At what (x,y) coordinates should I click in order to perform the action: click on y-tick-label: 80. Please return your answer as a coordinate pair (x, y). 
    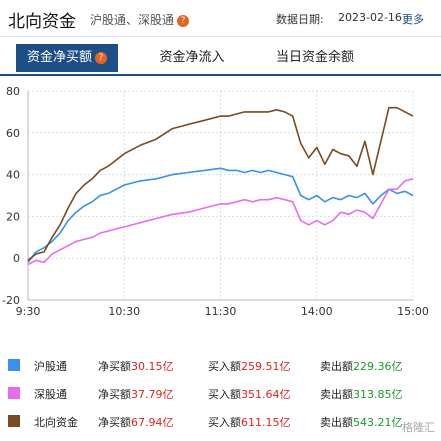
    Looking at the image, I should click on (13, 91).